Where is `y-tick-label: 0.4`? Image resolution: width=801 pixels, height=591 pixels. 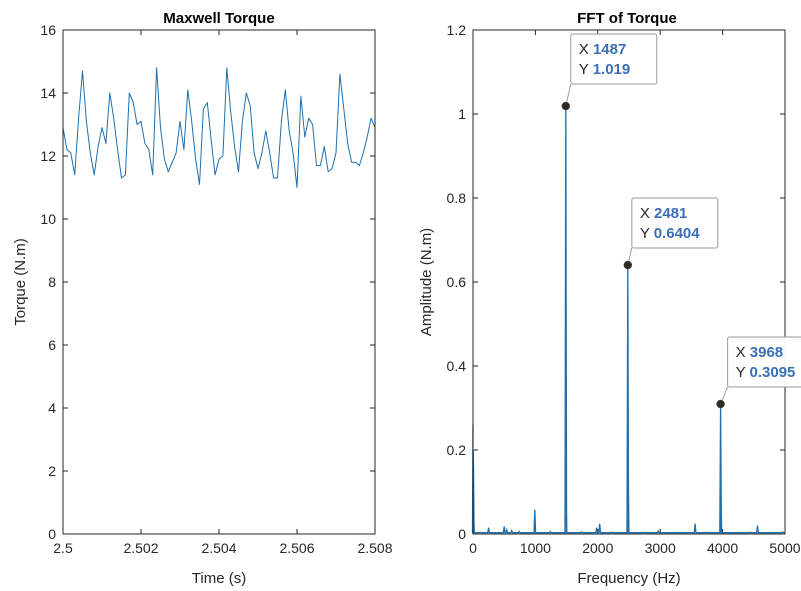
y-tick-label: 0.4 is located at coordinates (457, 366).